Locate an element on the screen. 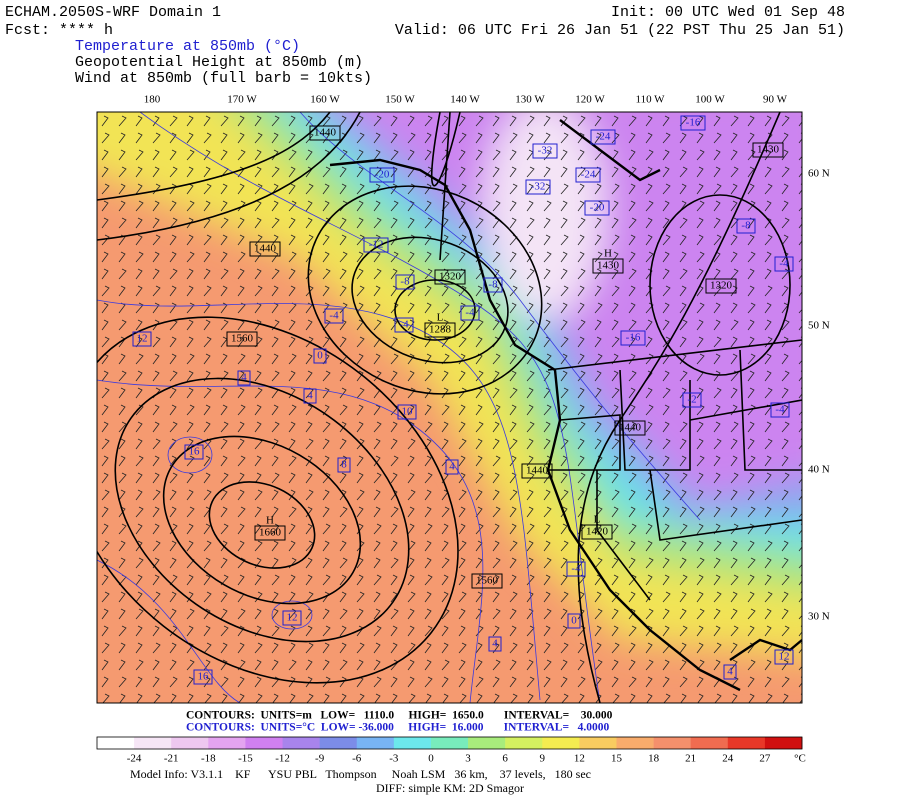  colorbar-label: -21 is located at coordinates (171, 759).